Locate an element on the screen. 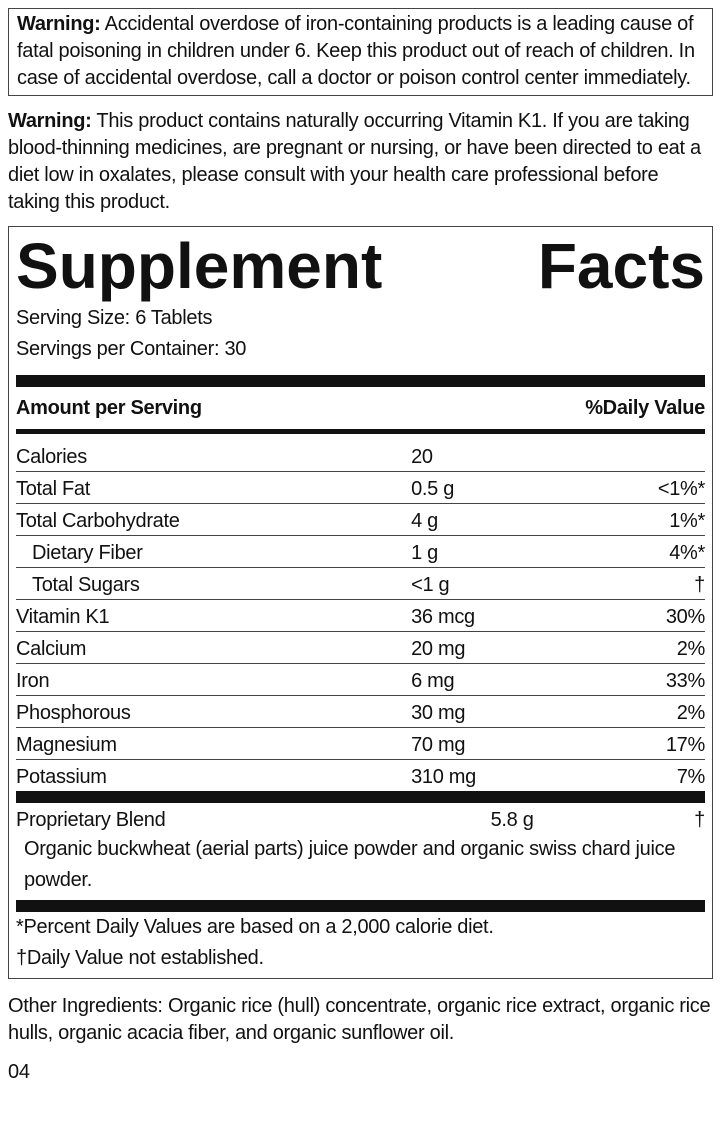 The width and height of the screenshot is (720, 1145). nutrient-amount: 0.5 g is located at coordinates (501, 487).